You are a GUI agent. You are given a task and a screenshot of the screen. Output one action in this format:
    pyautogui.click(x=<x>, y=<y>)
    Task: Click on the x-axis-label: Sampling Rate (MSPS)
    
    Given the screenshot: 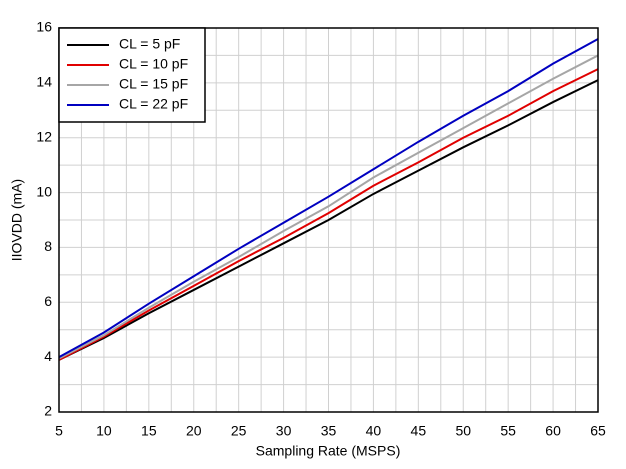 What is the action you would take?
    pyautogui.click(x=328, y=451)
    